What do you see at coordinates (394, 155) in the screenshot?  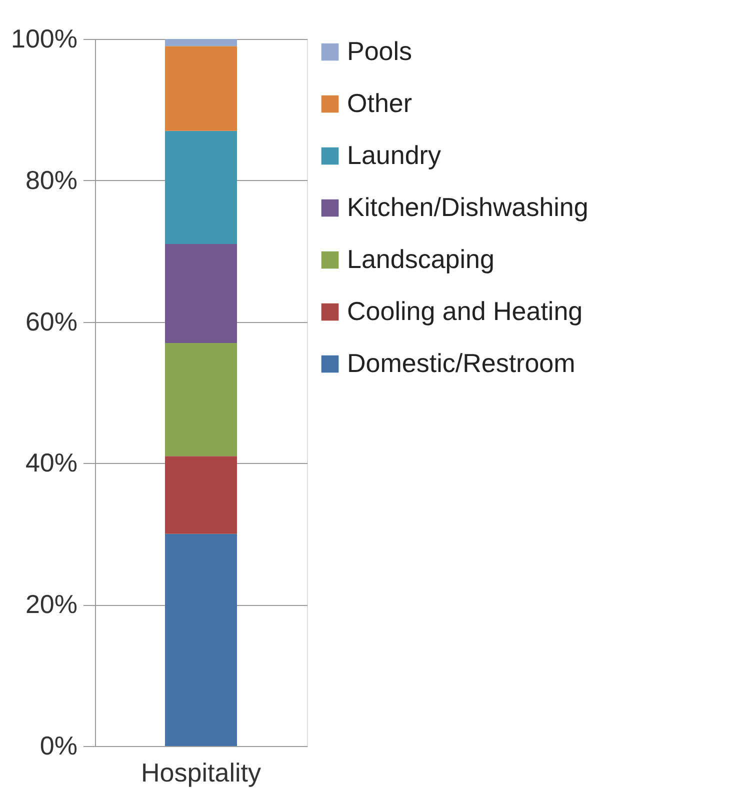 I see `legend-label: Laundry` at bounding box center [394, 155].